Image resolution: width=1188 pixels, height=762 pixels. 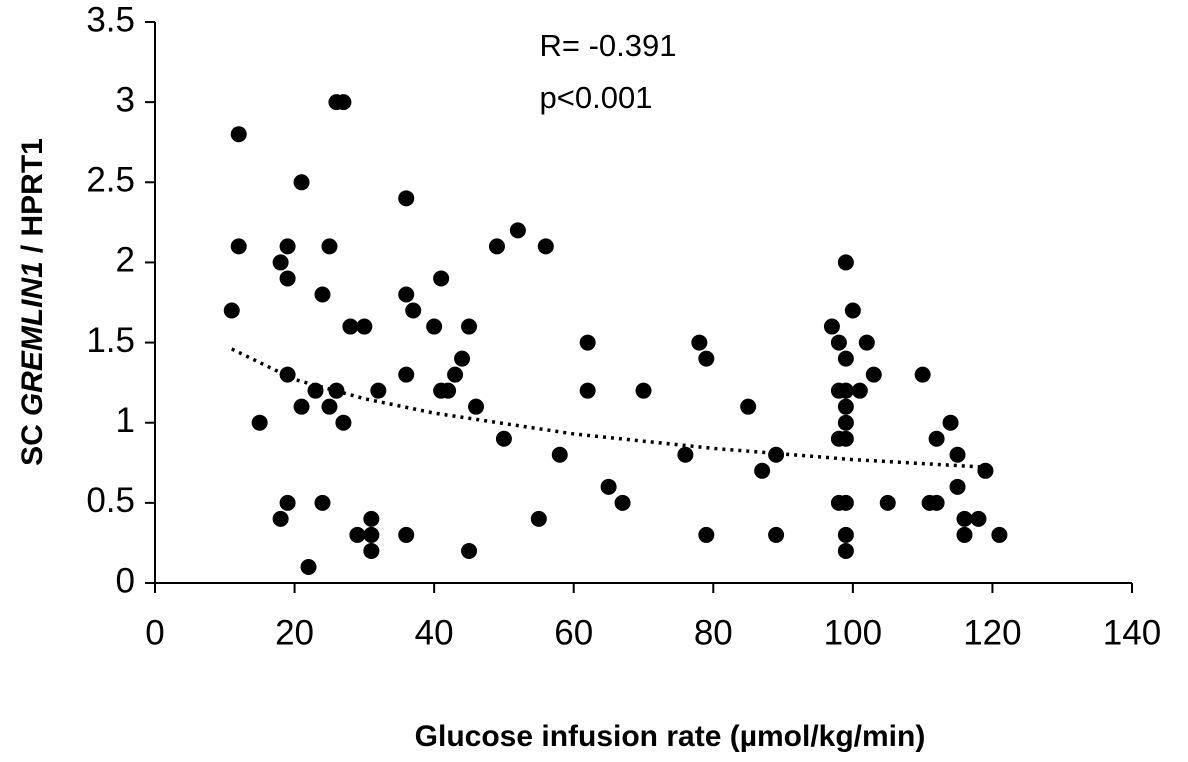 I want to click on x-tick-label: 140, so click(x=1132, y=632).